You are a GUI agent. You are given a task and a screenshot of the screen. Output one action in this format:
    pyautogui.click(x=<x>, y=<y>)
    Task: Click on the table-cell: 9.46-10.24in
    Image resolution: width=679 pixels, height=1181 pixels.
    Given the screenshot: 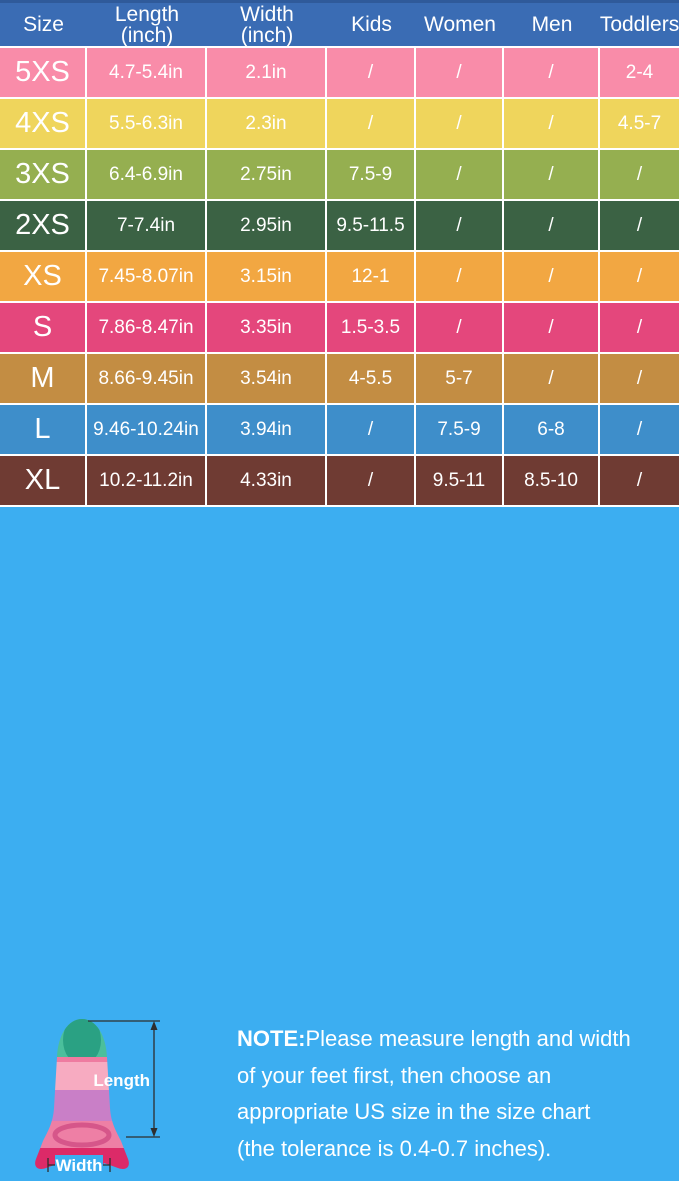 What is the action you would take?
    pyautogui.click(x=146, y=429)
    